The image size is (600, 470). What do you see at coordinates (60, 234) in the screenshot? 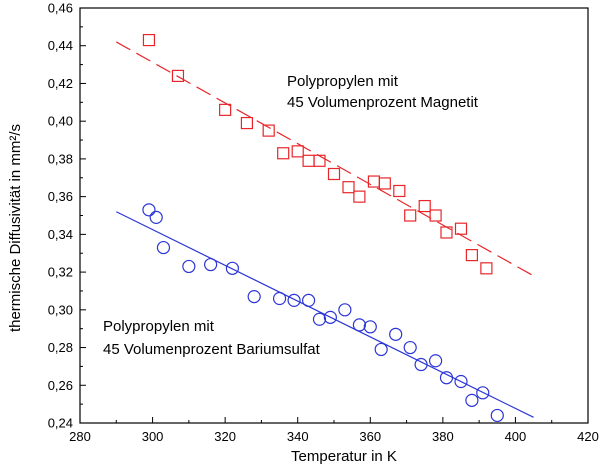
I see `y-tick-label: 0,34` at bounding box center [60, 234].